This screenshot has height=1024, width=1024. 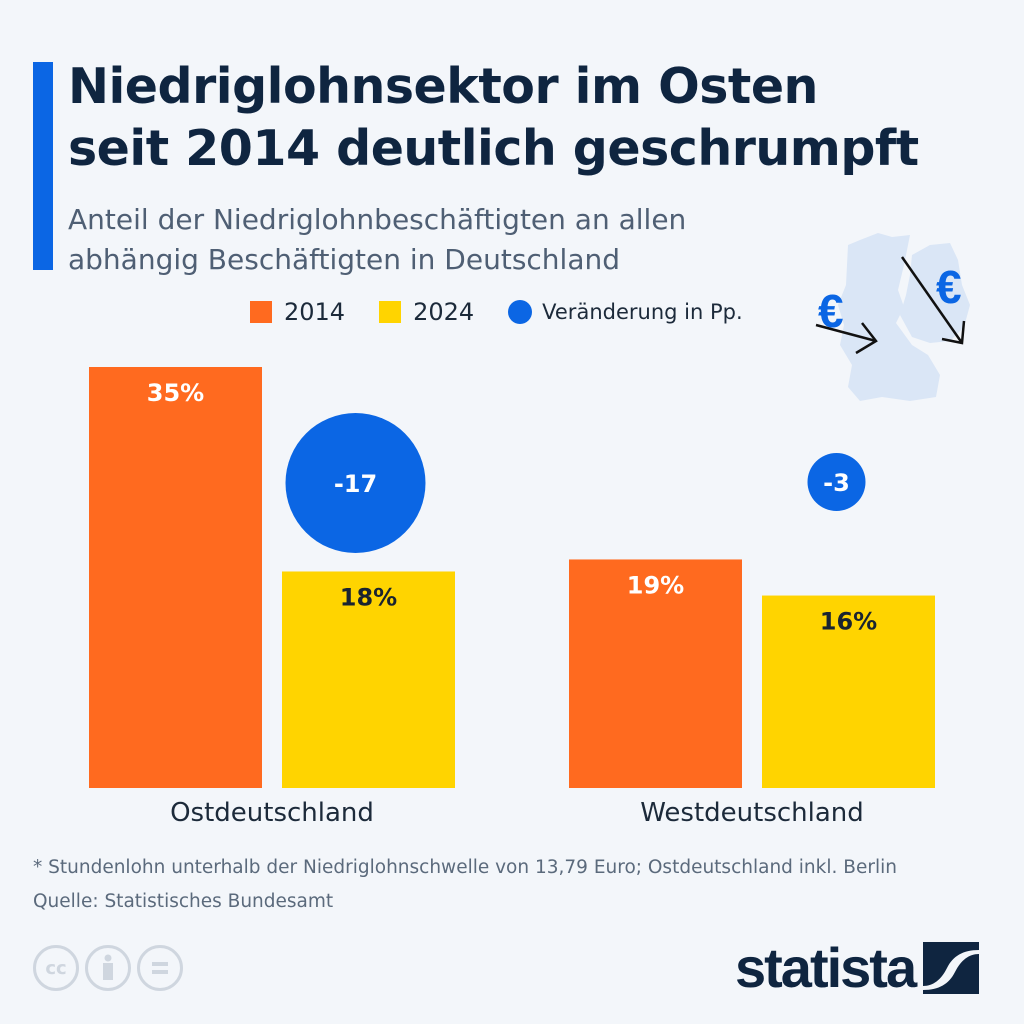 I want to click on legend-label-change: Veränderung in Pp., so click(x=642, y=312).